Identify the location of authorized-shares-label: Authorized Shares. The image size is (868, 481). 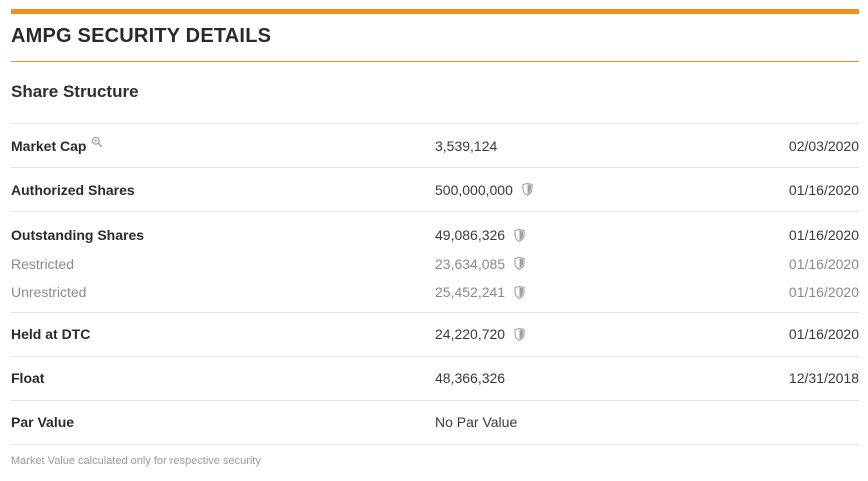
(73, 189).